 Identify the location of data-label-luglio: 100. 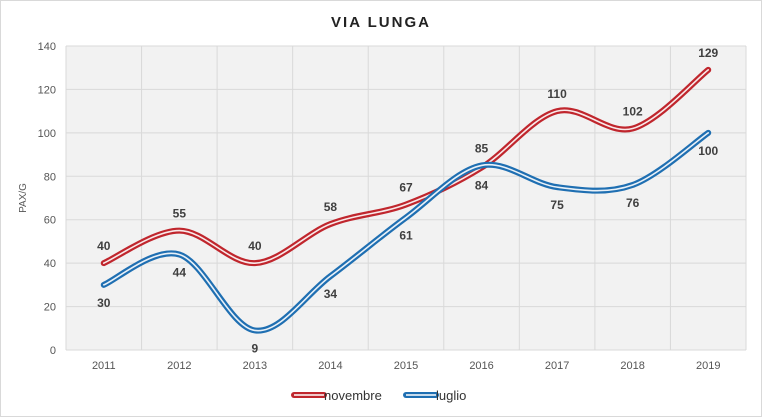
(708, 151).